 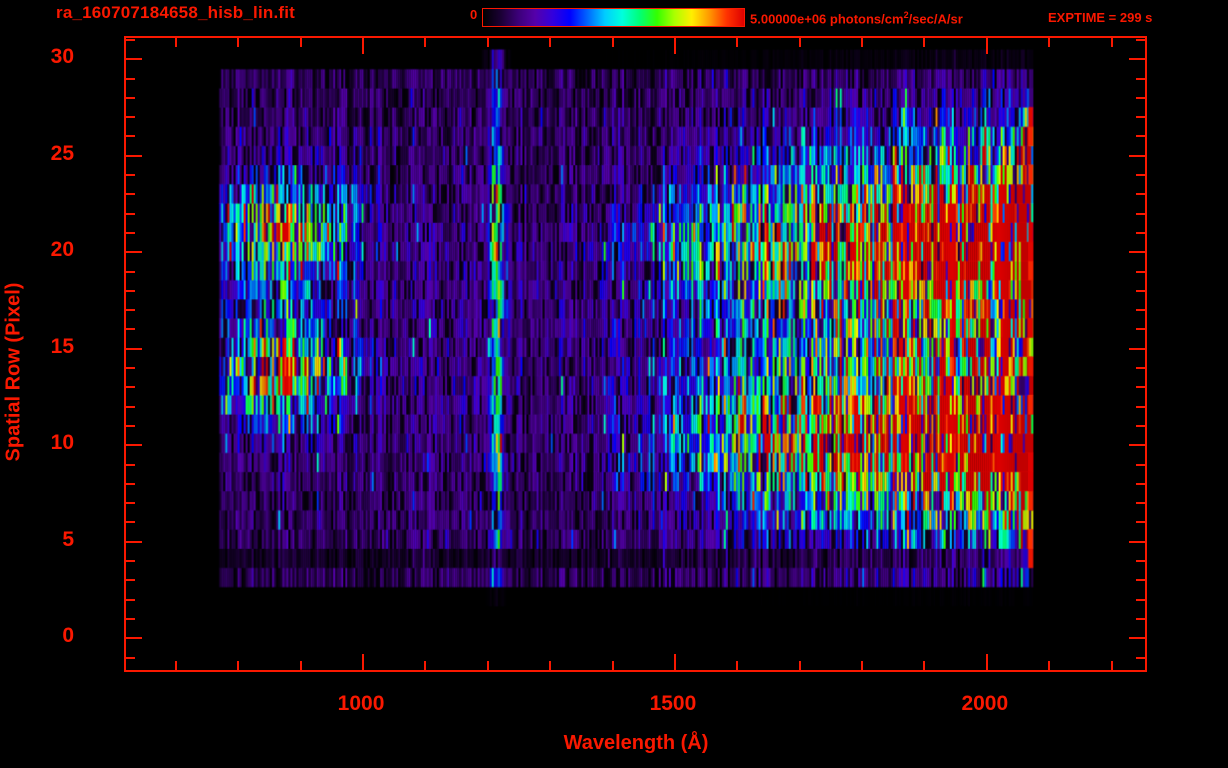 I want to click on x-ticklabel: 2000, so click(x=985, y=703).